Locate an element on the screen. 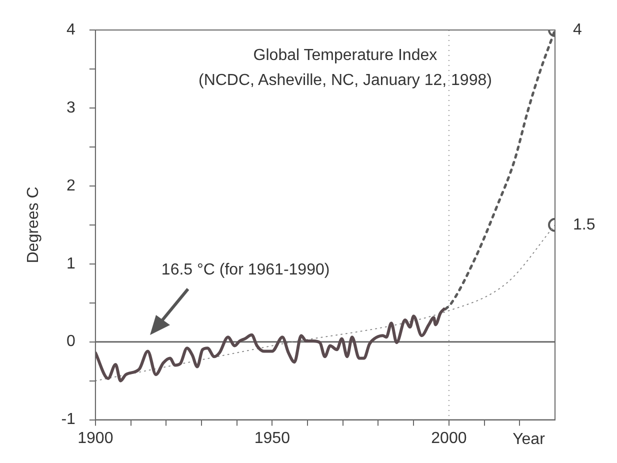 This screenshot has height=463, width=617. data-label: 4 is located at coordinates (577, 29).